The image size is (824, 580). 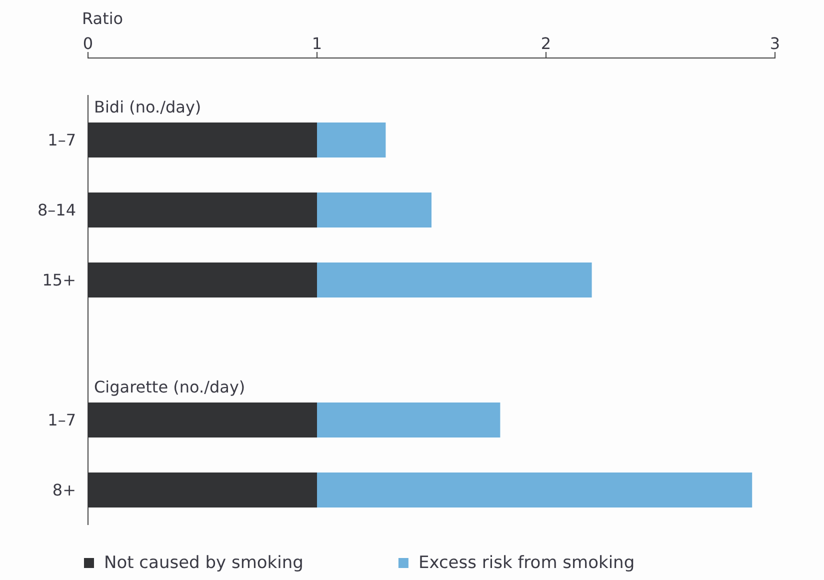 I want to click on x-tick-label: 2, so click(x=546, y=43).